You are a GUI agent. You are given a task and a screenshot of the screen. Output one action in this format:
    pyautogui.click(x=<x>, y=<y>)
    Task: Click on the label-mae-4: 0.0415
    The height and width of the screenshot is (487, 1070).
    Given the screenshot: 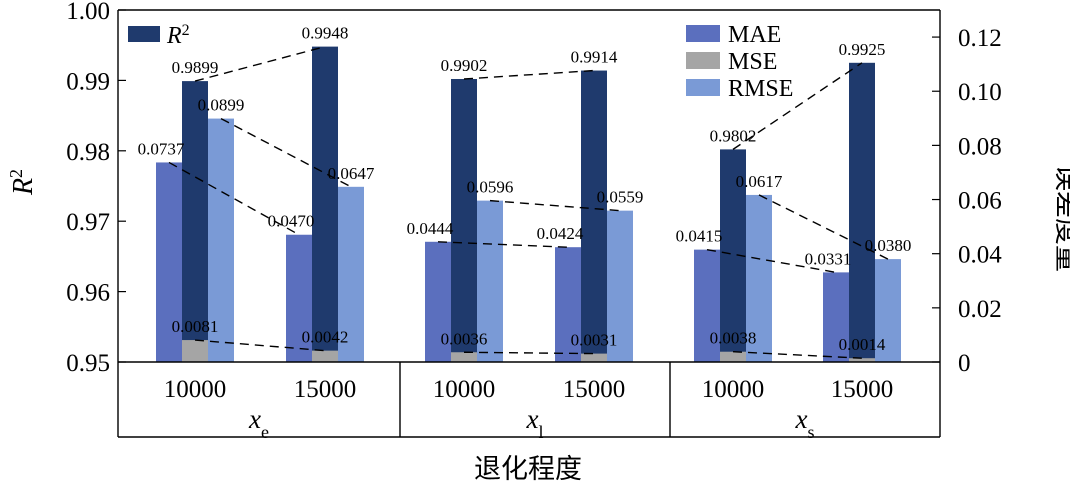 What is the action you would take?
    pyautogui.click(x=699, y=236)
    